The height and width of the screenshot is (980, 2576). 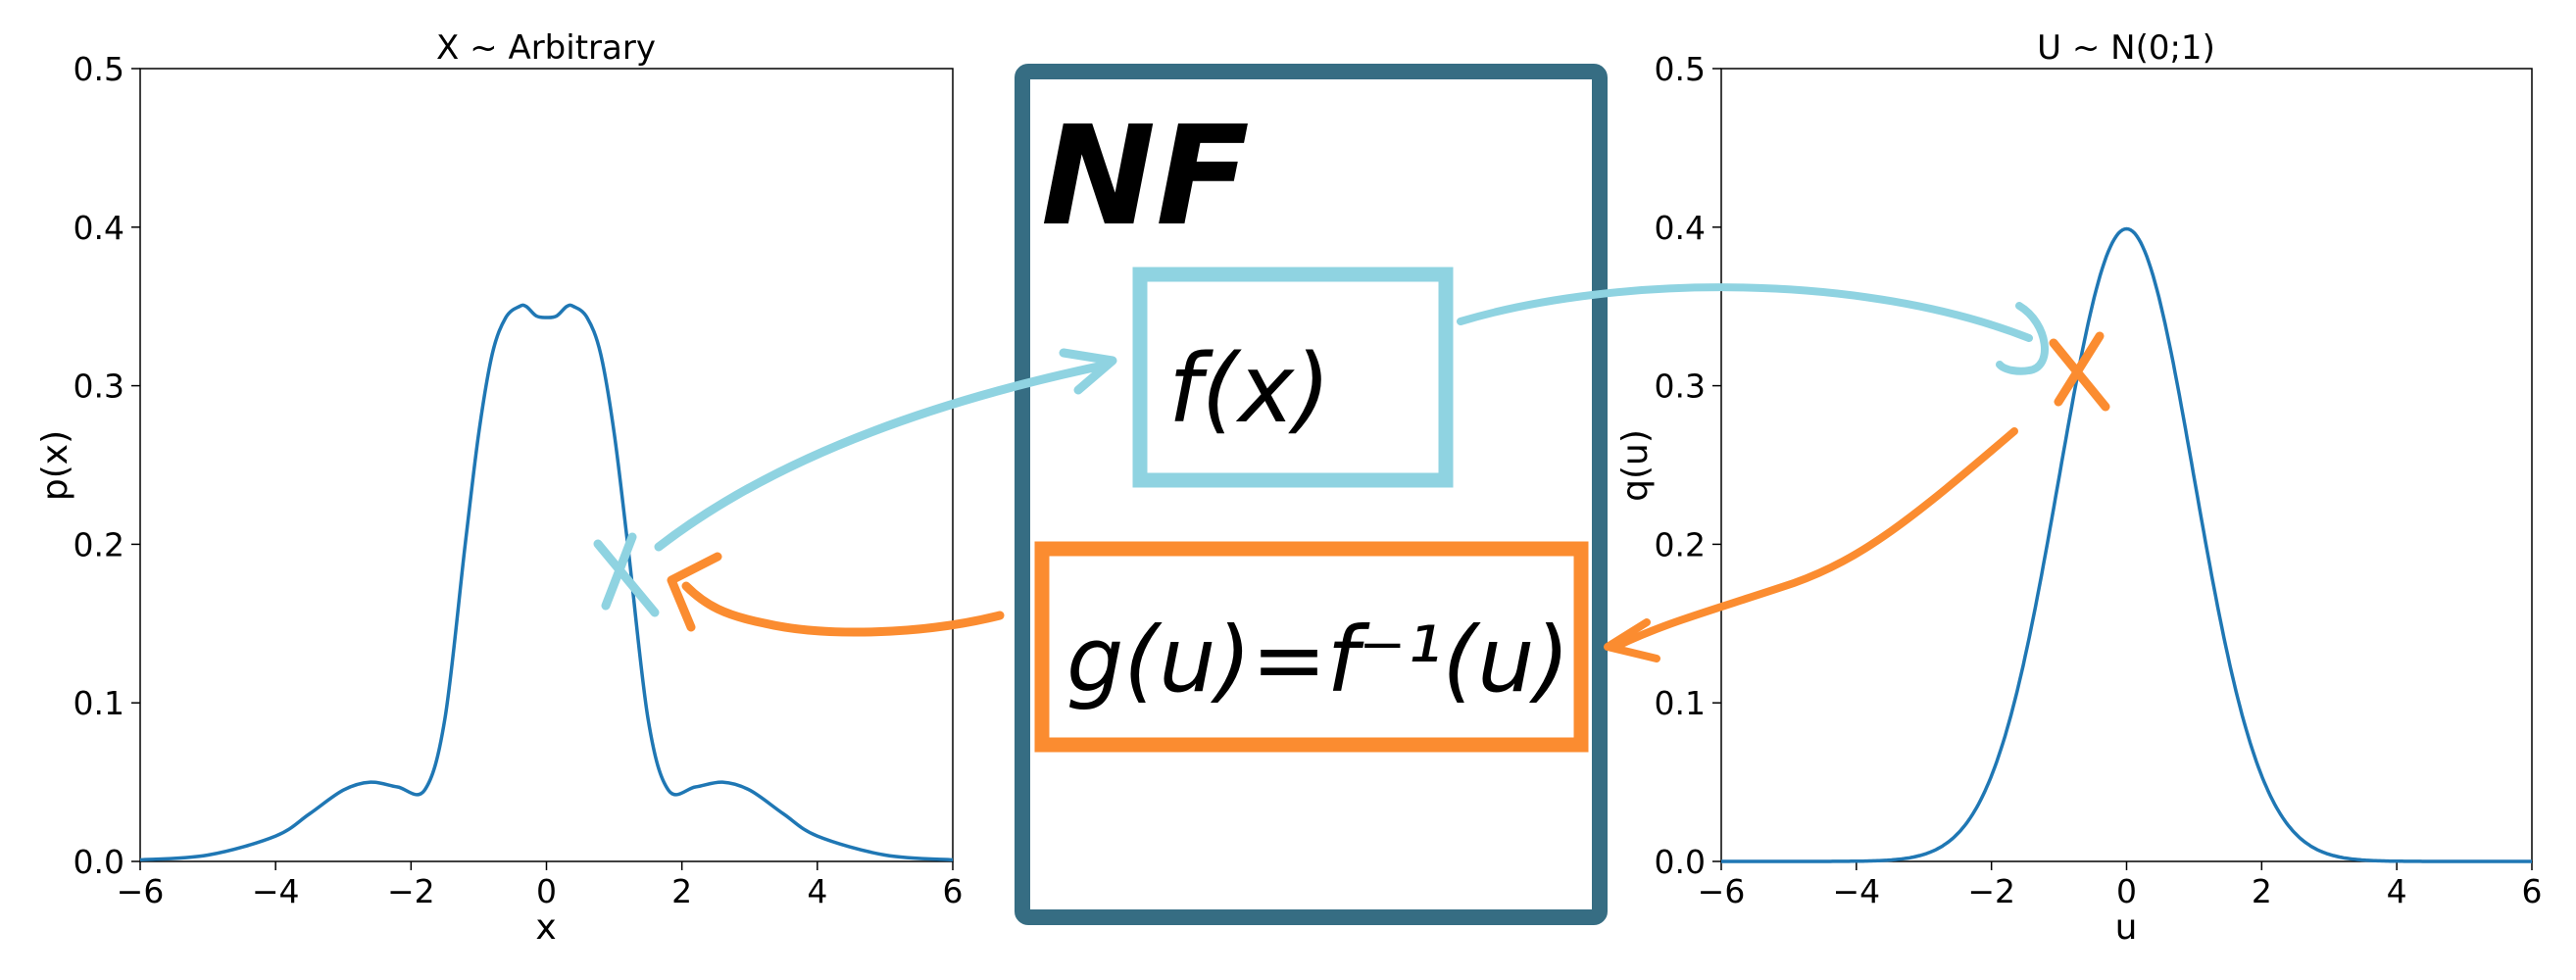 What do you see at coordinates (1680, 862) in the screenshot?
I see `right-y-tick-label: 0.0` at bounding box center [1680, 862].